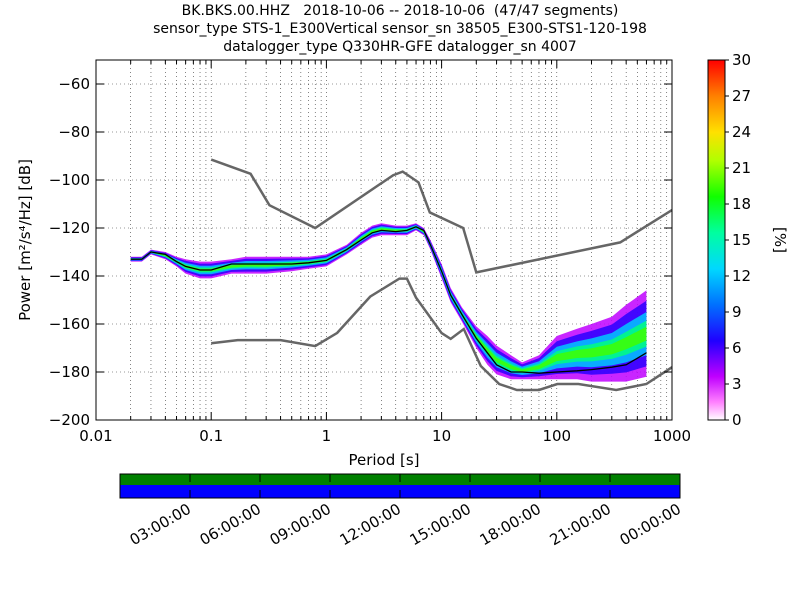 Image resolution: width=800 pixels, height=600 pixels. Describe the element at coordinates (741, 168) in the screenshot. I see `colorbar-tick-label: 21` at that location.